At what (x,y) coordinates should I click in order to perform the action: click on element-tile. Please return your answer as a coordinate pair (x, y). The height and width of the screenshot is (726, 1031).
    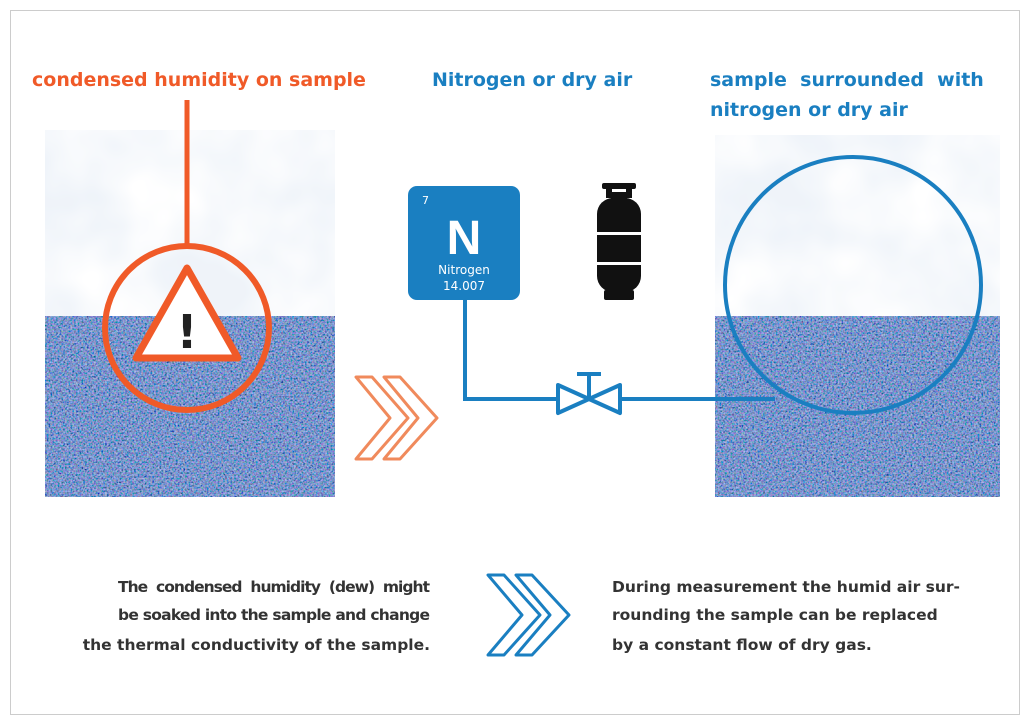
    Looking at the image, I should click on (464, 243).